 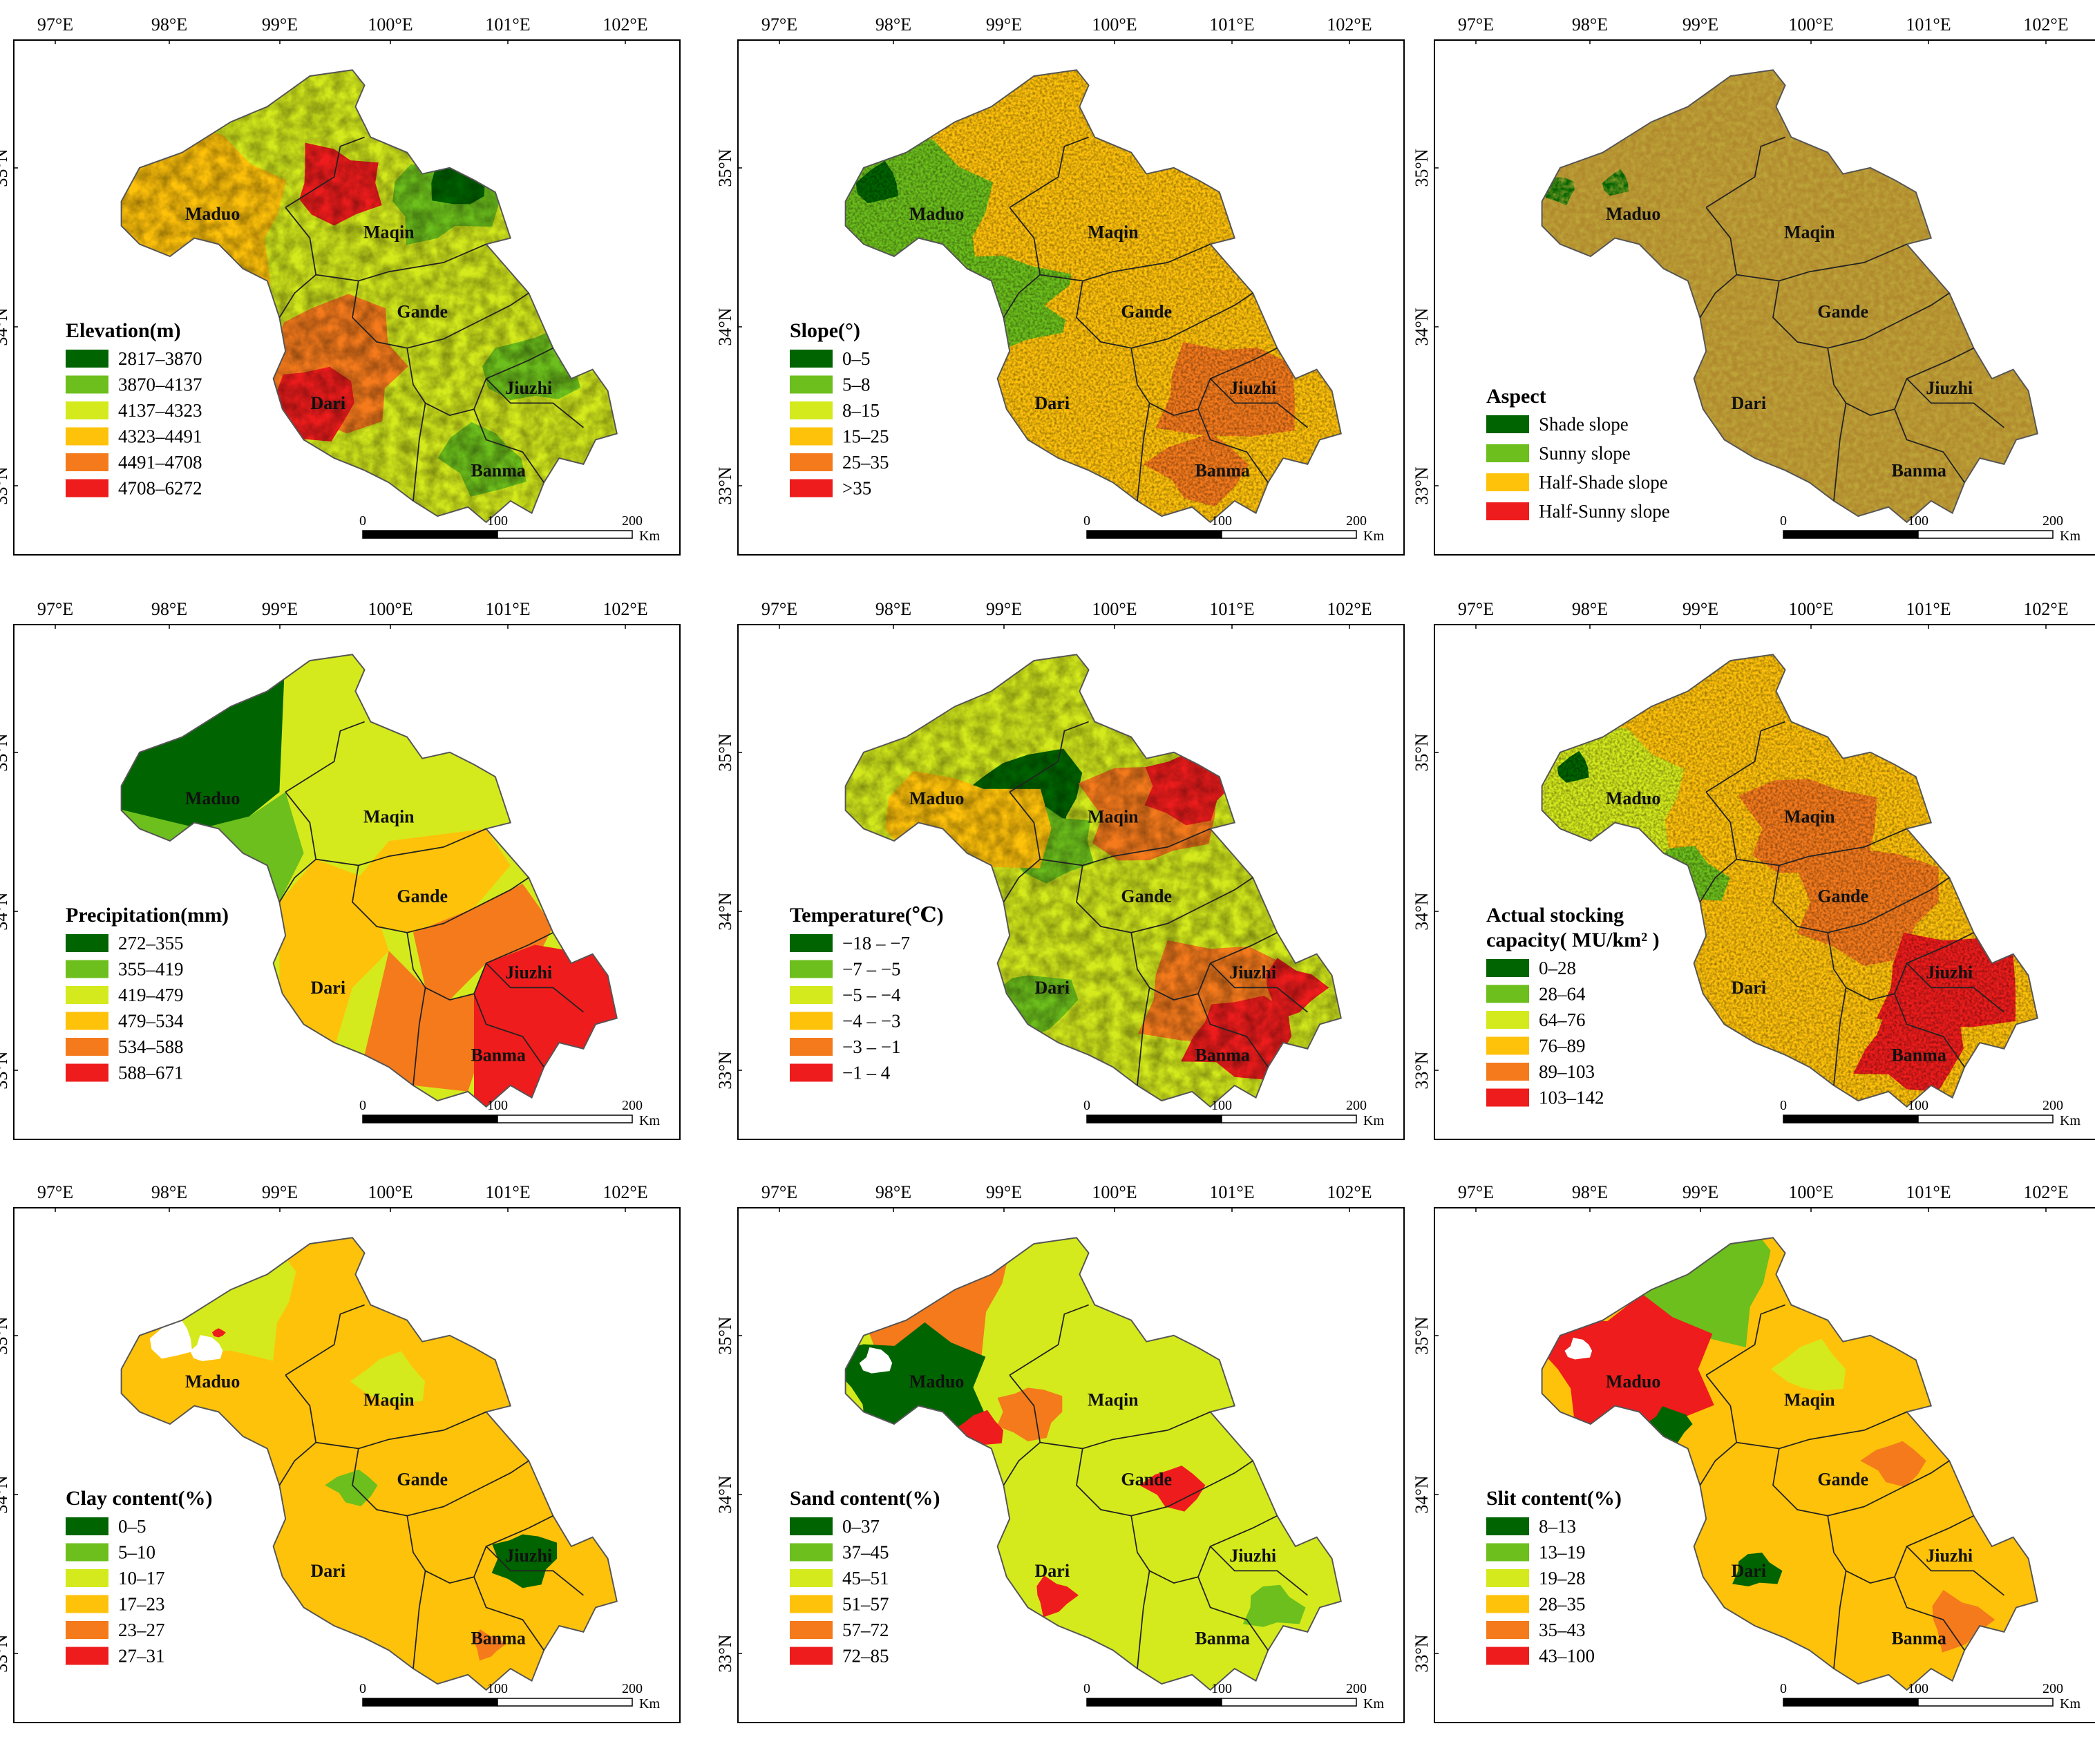 I want to click on legend-label: 534–588, so click(x=151, y=1046).